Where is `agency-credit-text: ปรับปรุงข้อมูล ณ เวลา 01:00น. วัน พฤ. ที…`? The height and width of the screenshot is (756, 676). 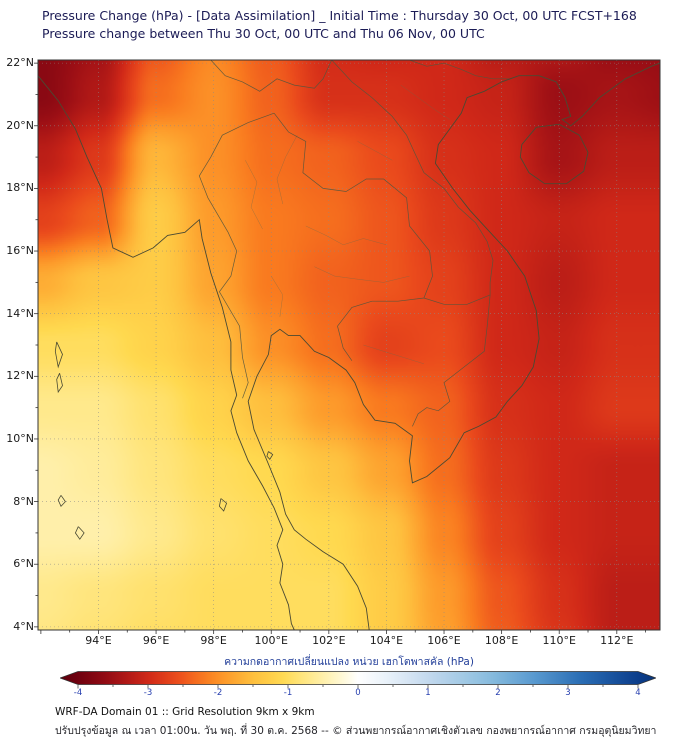
agency-credit-text: ปรับปรุงข้อมูล ณ เวลา 01:00น. วัน พฤ. ที… is located at coordinates (356, 731).